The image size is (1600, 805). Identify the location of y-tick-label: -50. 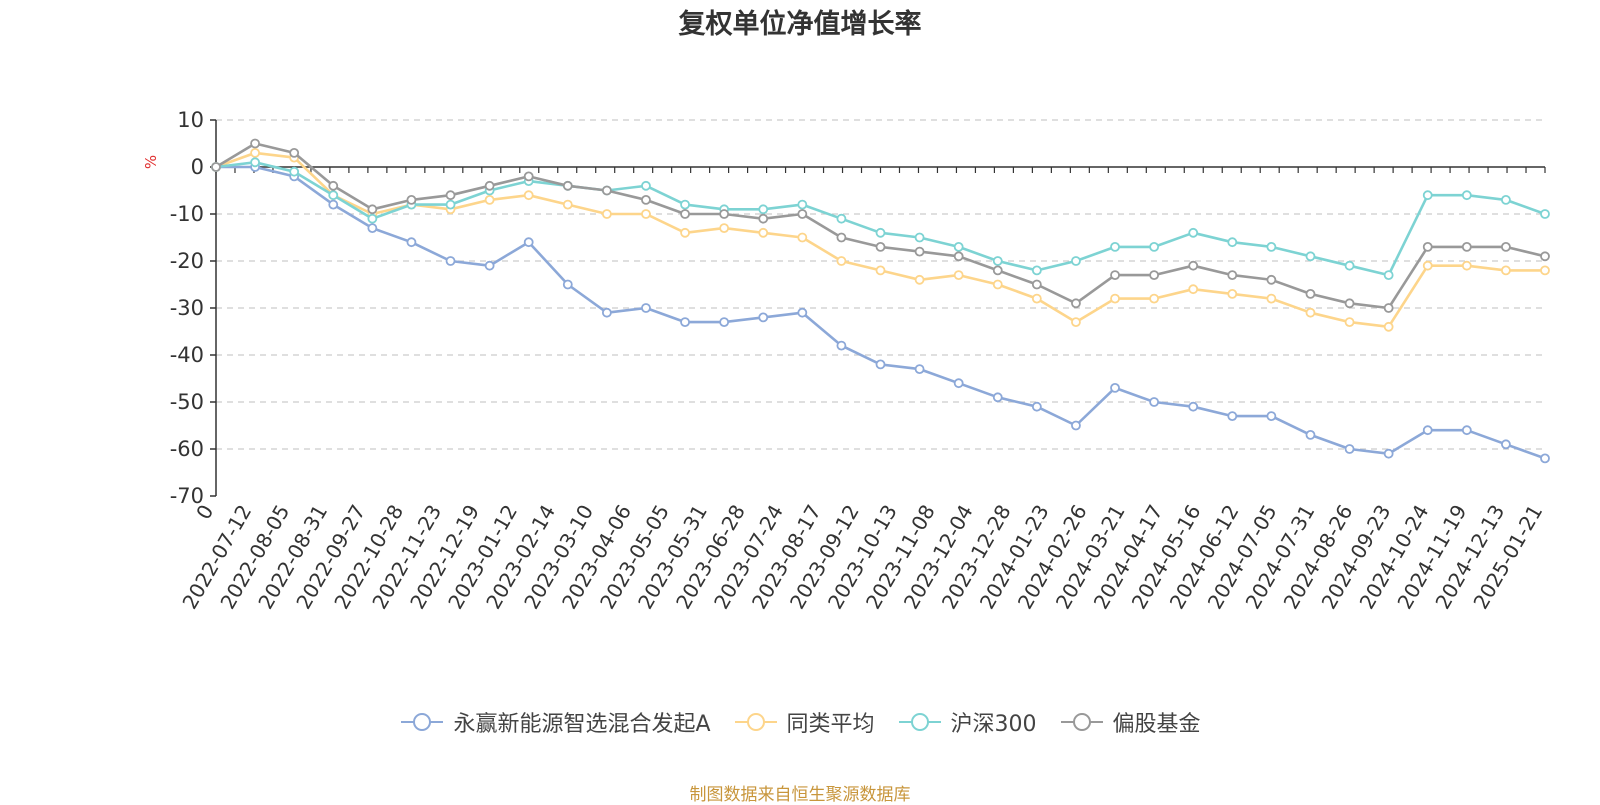
(187, 402).